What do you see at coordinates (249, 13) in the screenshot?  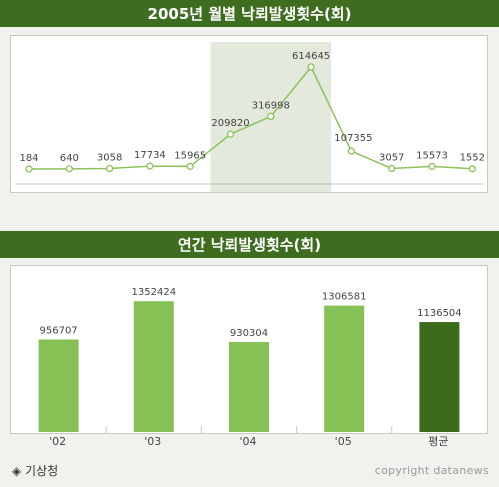 I see `line-chart-title: 2005년 월별 낙뢰발생횟수(회)` at bounding box center [249, 13].